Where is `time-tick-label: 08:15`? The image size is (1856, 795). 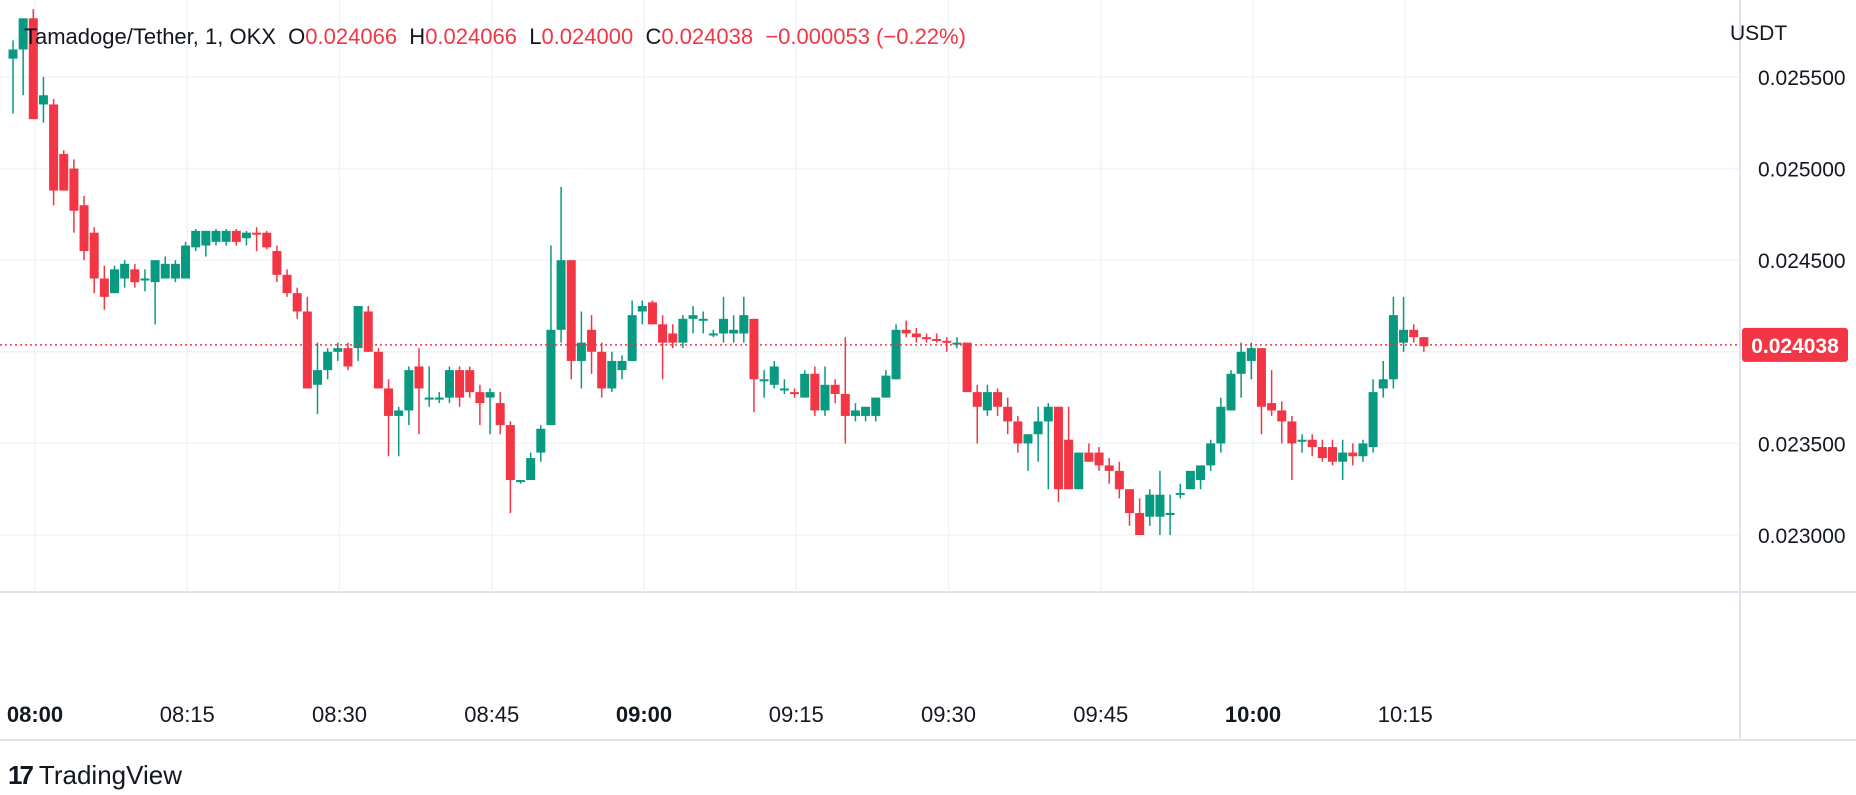 time-tick-label: 08:15 is located at coordinates (187, 714).